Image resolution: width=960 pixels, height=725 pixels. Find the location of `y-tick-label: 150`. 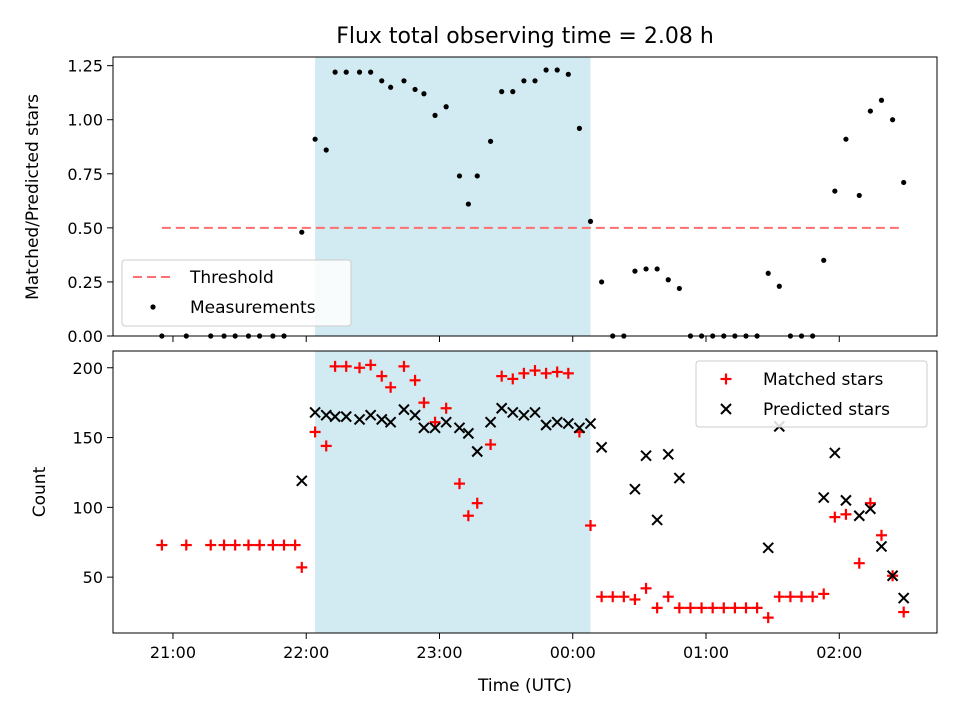

y-tick-label: 150 is located at coordinates (87, 438).